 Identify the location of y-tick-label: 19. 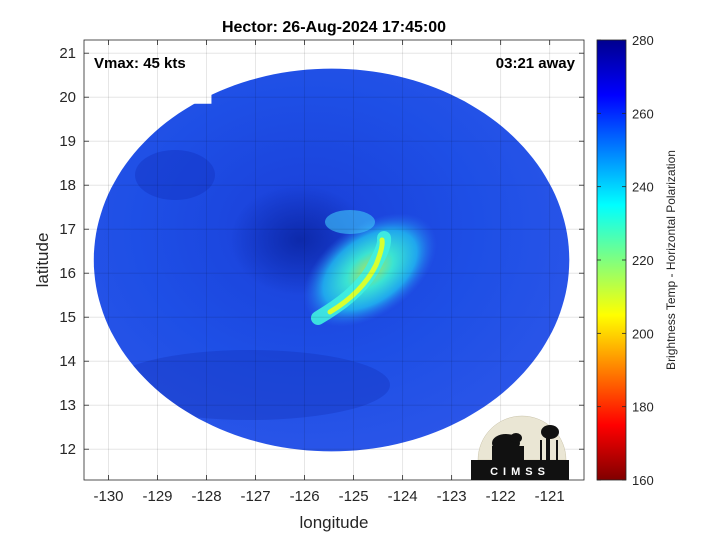
(67, 141).